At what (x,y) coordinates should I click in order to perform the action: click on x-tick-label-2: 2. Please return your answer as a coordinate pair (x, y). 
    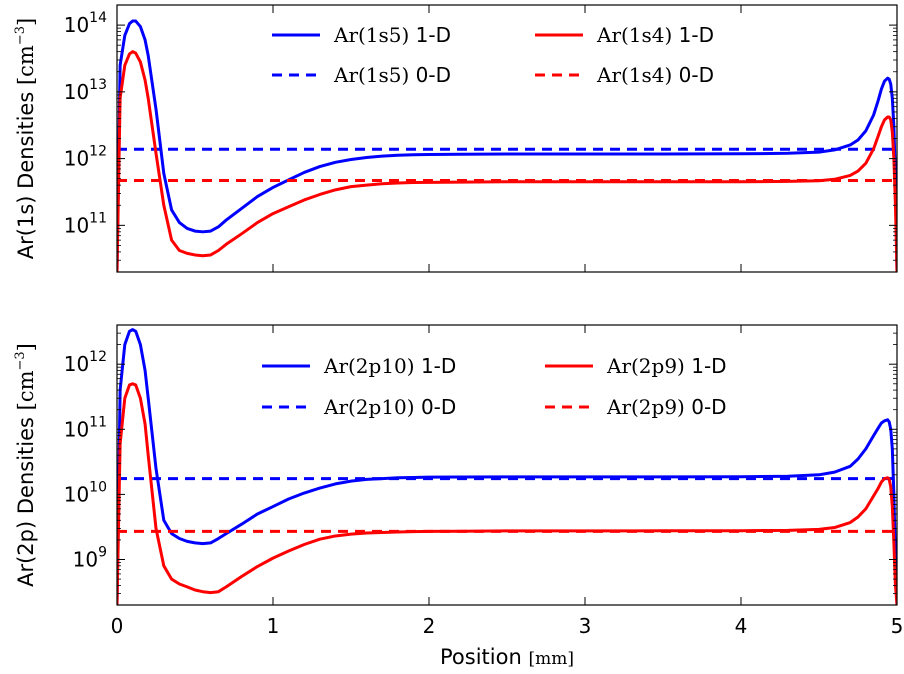
    Looking at the image, I should click on (429, 626).